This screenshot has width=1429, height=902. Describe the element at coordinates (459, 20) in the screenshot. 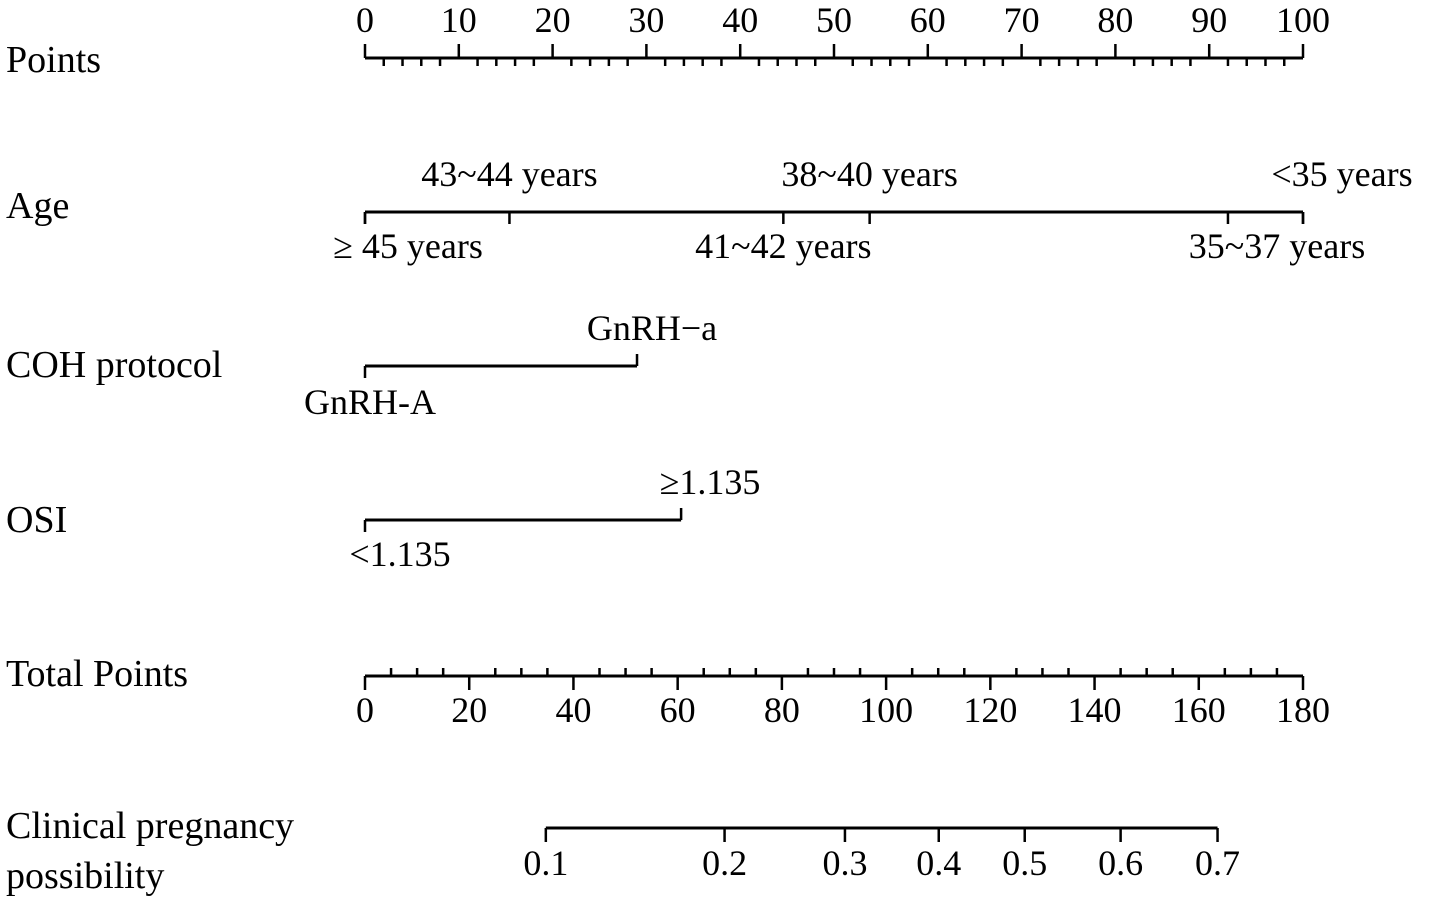

I see `points-tick-label: 10` at that location.